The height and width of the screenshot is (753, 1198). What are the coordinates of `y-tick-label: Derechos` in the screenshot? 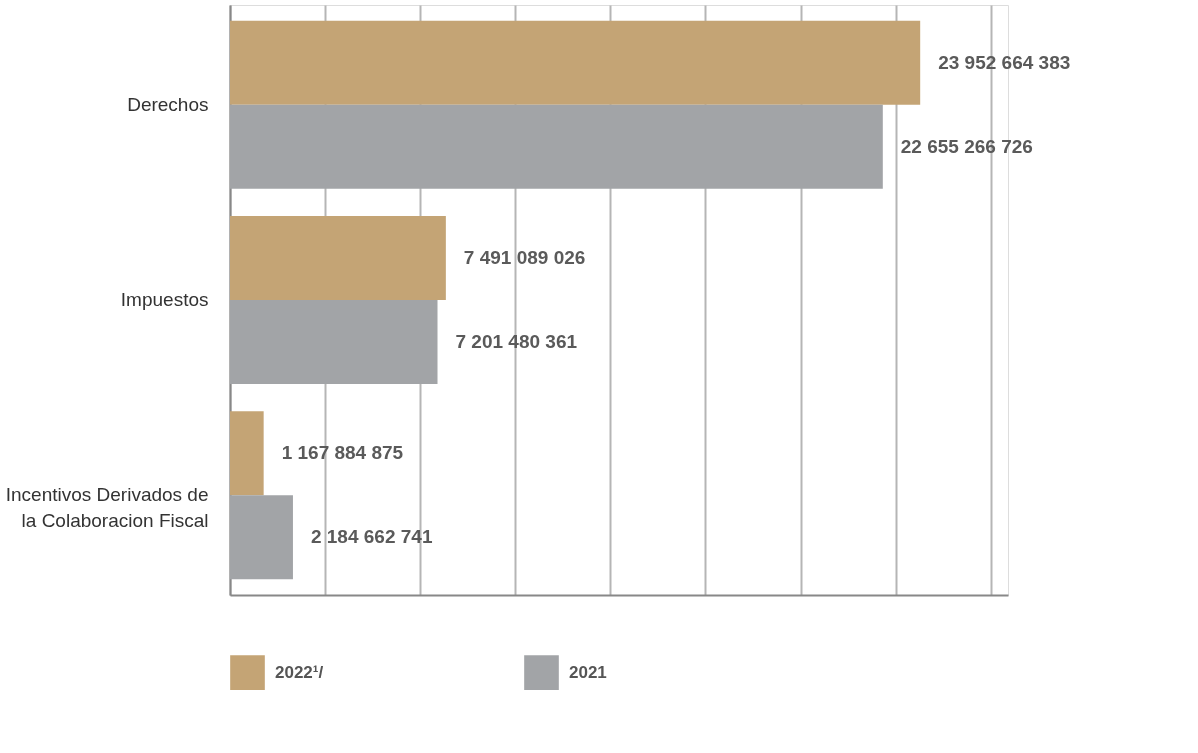 It's located at (168, 104).